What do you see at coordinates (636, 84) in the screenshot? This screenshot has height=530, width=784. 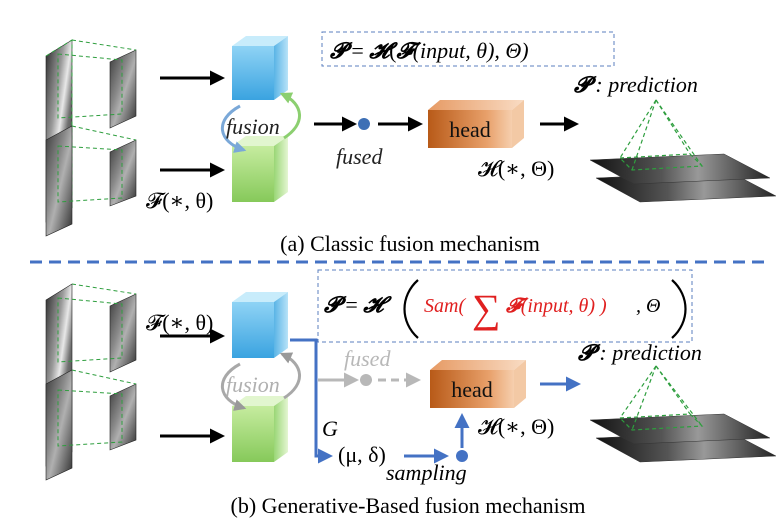 I see `prediction-label-a: 𝓟 : prediction` at bounding box center [636, 84].